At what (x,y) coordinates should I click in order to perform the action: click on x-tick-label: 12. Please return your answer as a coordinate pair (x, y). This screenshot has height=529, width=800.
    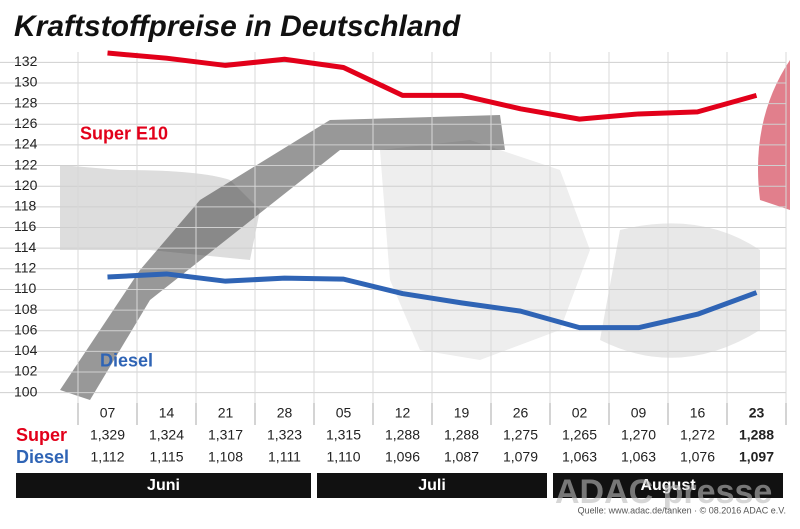
    Looking at the image, I should click on (403, 413).